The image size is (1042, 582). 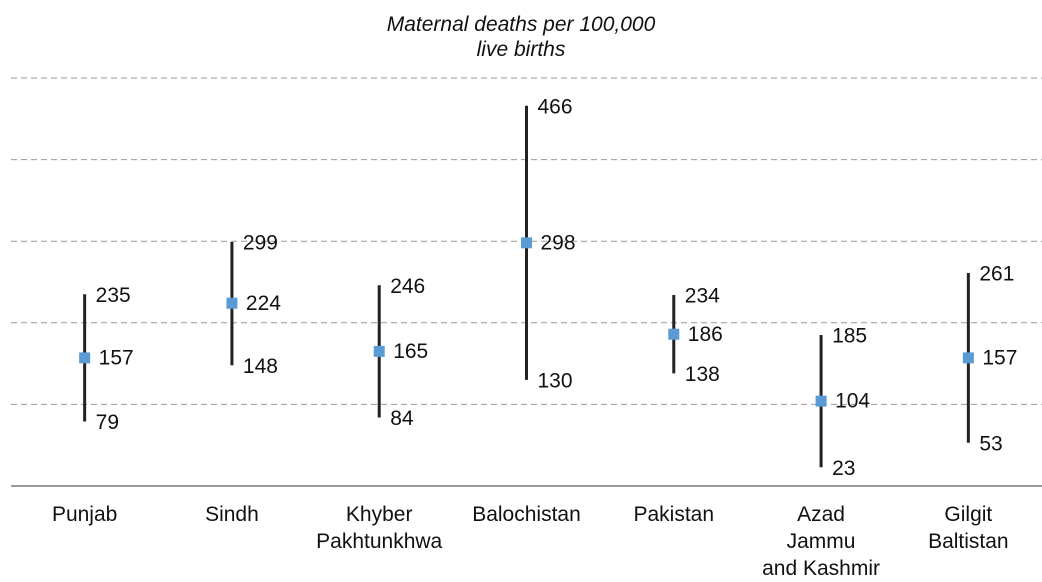 I want to click on value-label: 186, so click(x=705, y=334).